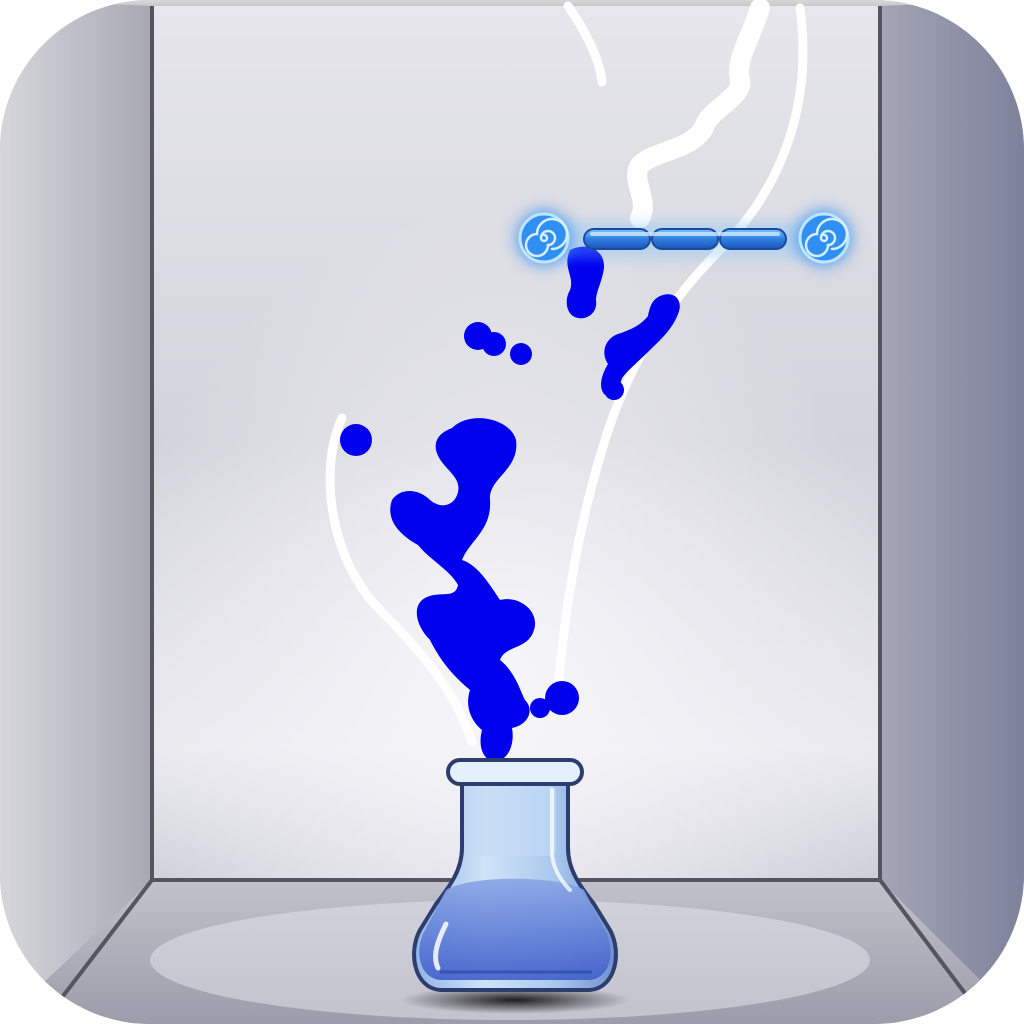 The image size is (1024, 1024). I want to click on edge-floor-left, so click(106, 940).